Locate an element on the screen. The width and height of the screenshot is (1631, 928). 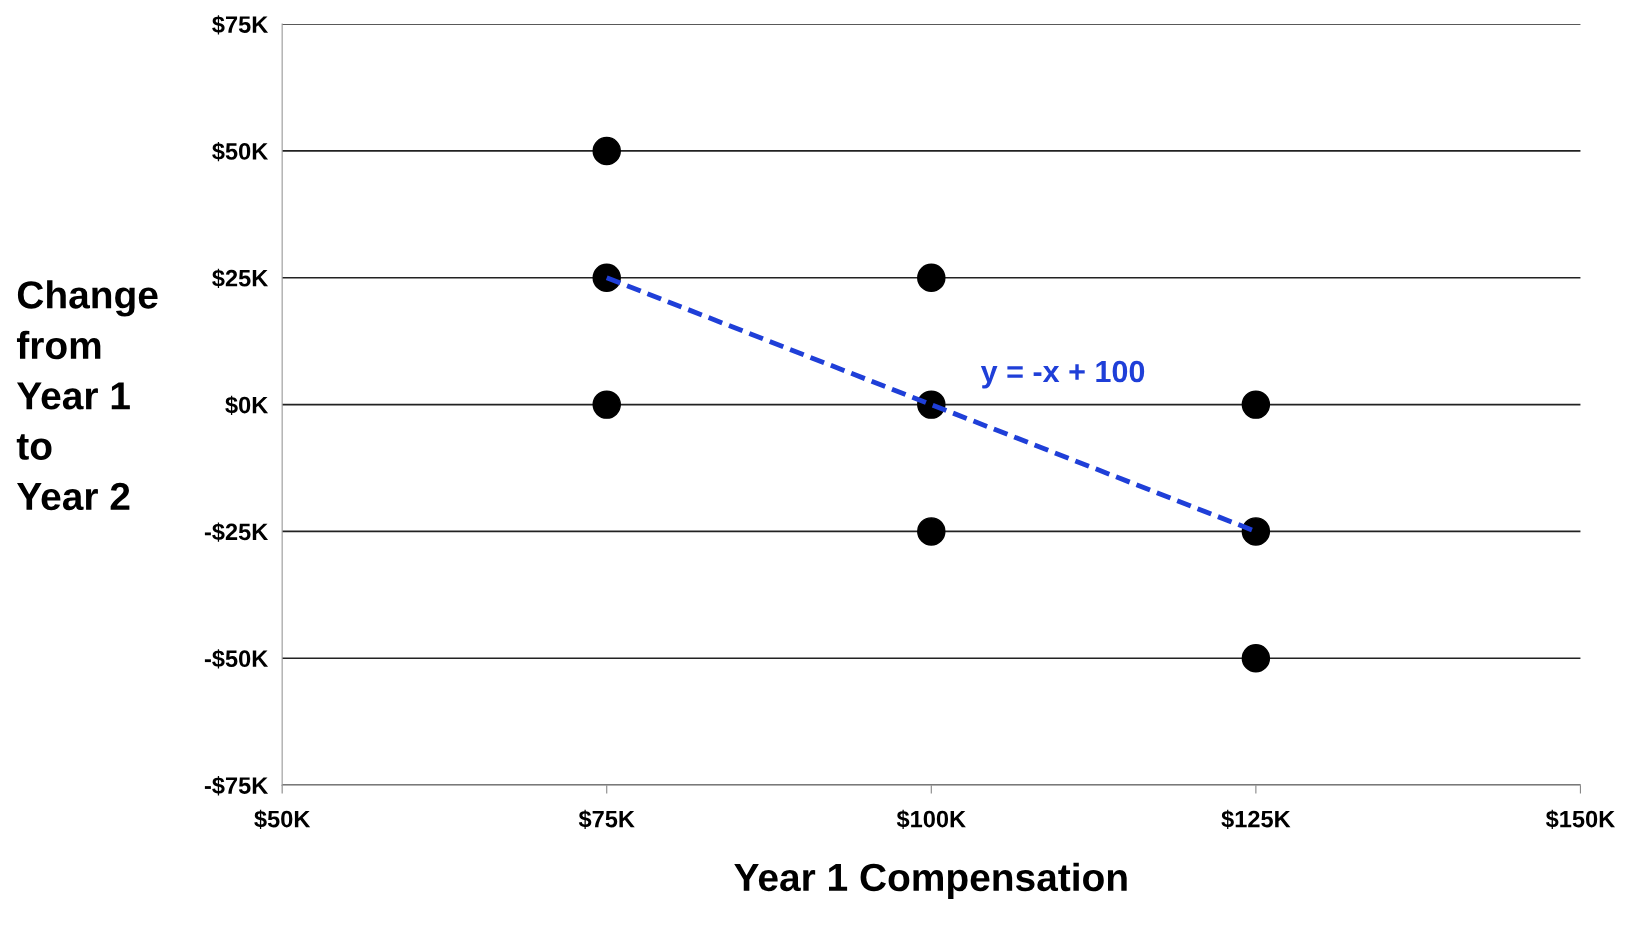
x-tick-label: $125K is located at coordinates (1256, 819).